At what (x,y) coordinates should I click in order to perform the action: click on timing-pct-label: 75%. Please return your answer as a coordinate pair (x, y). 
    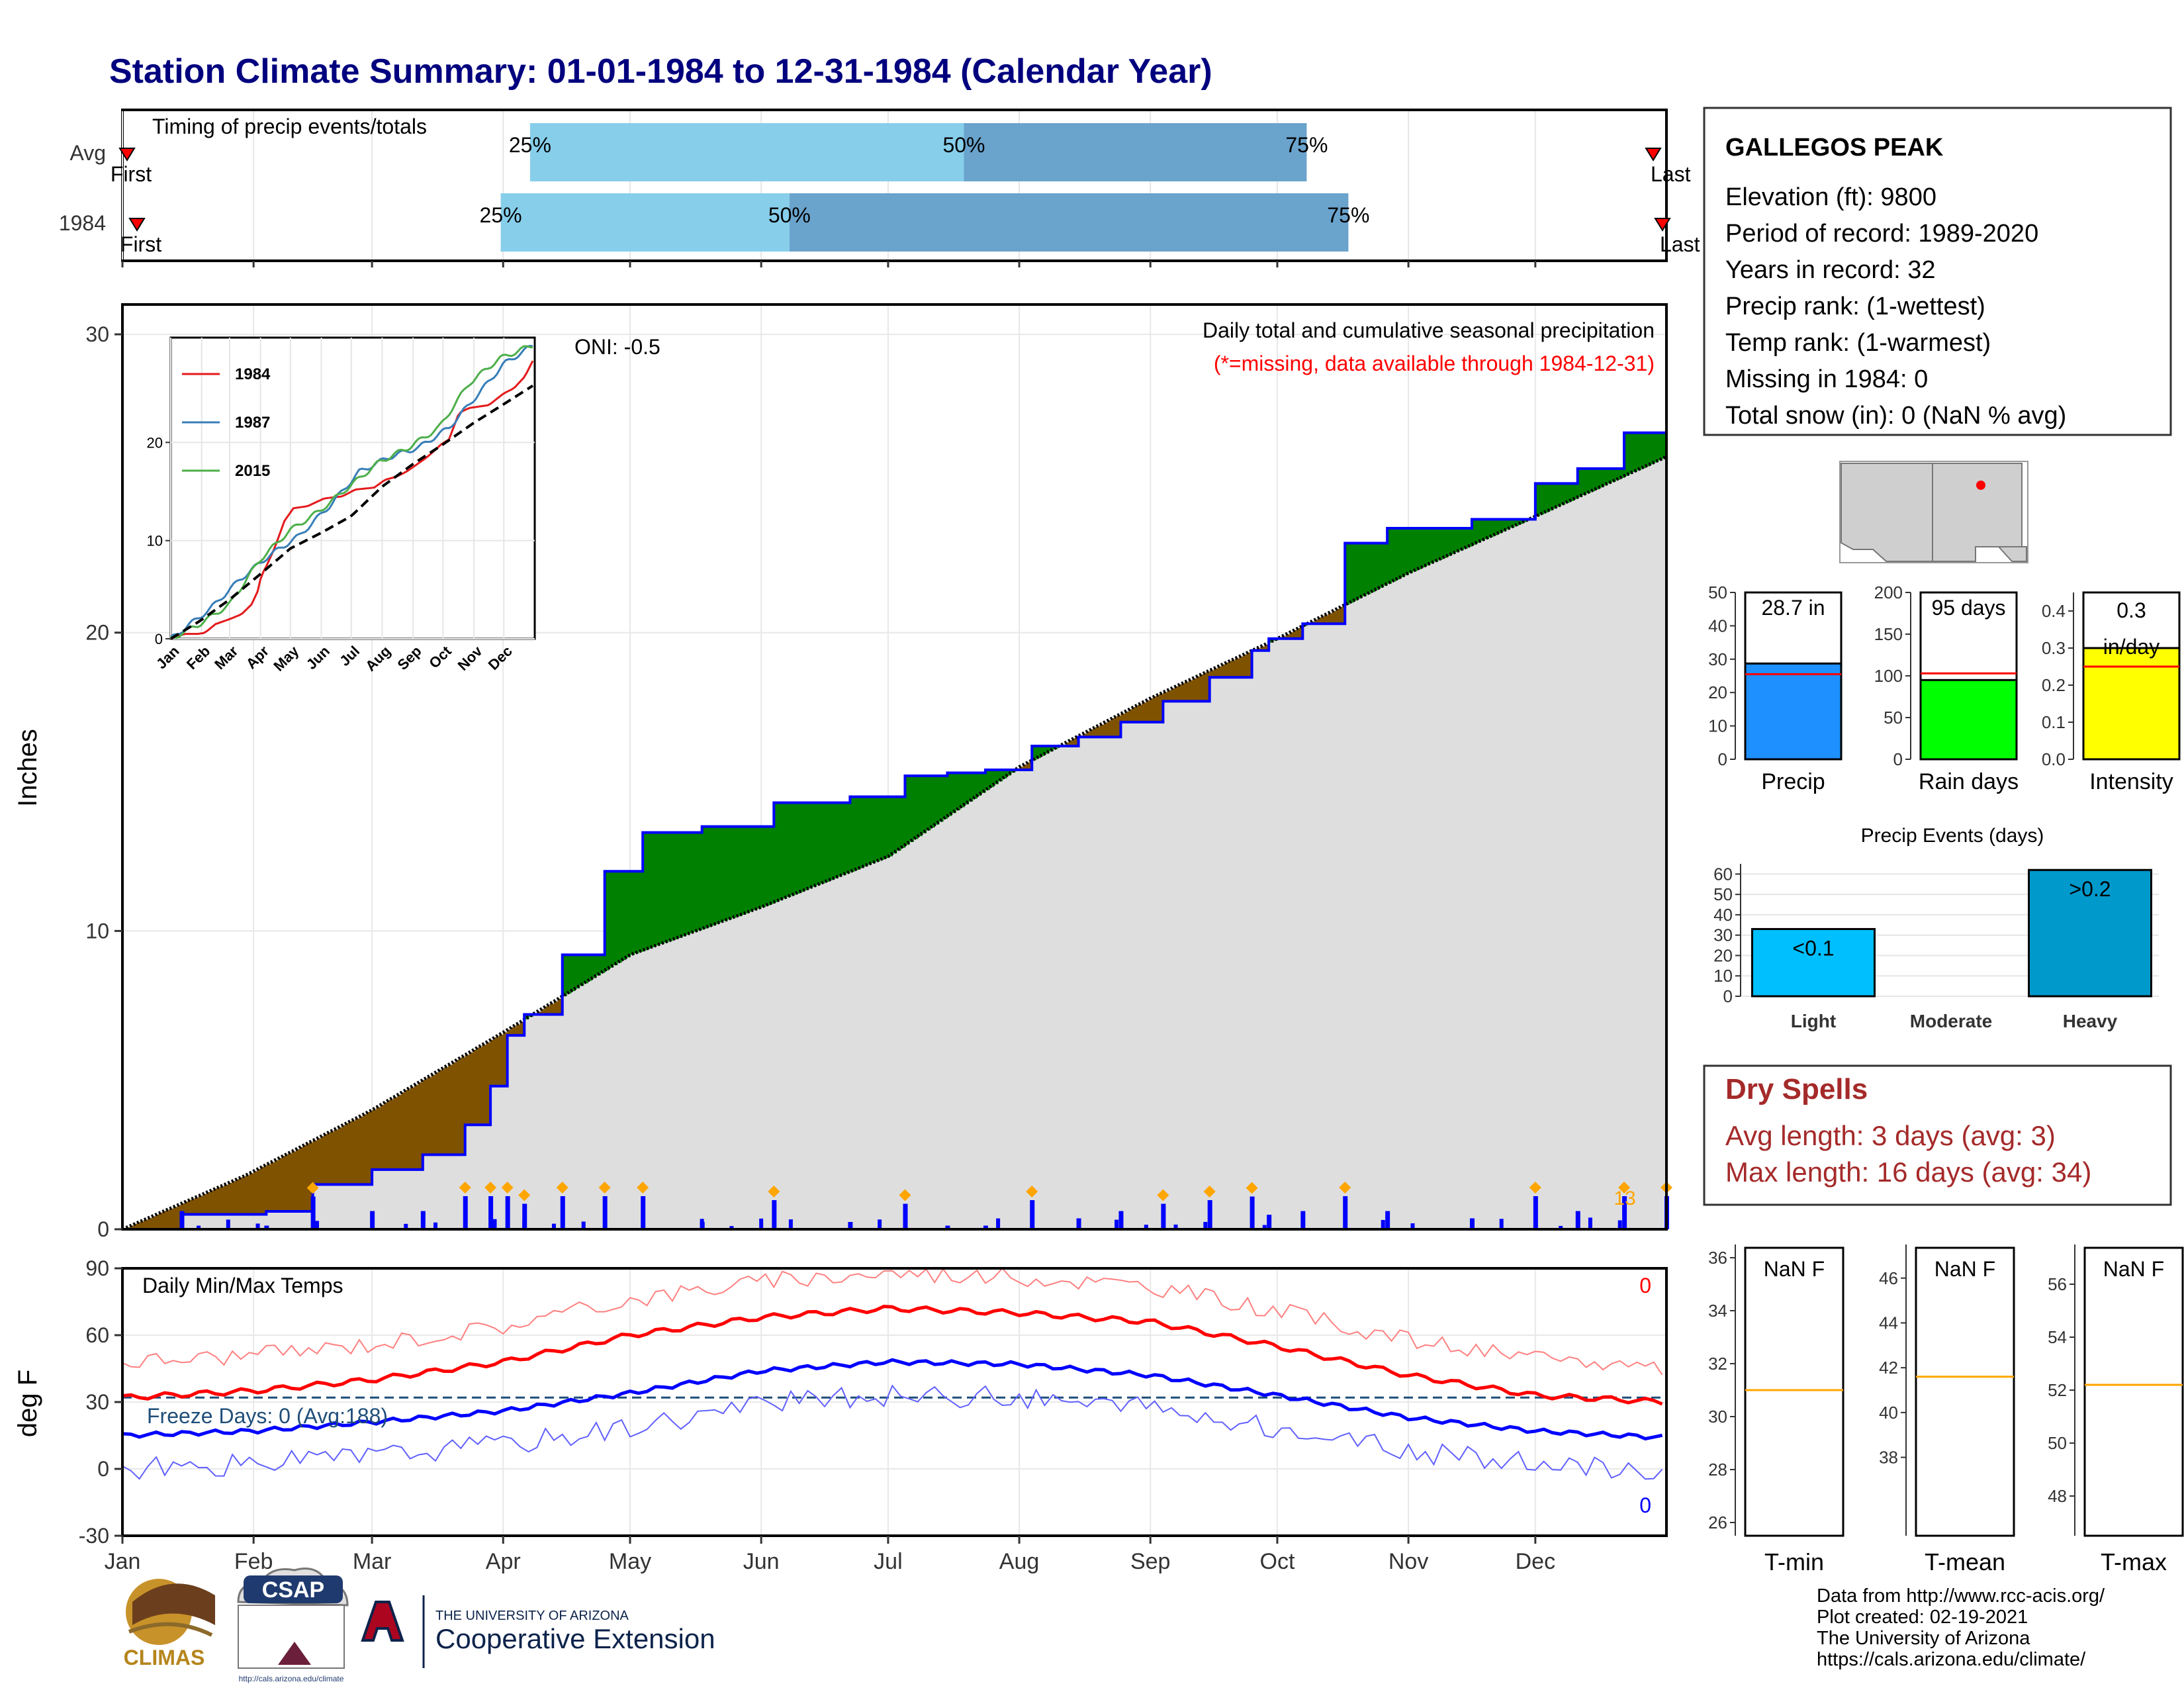
    Looking at the image, I should click on (1348, 215).